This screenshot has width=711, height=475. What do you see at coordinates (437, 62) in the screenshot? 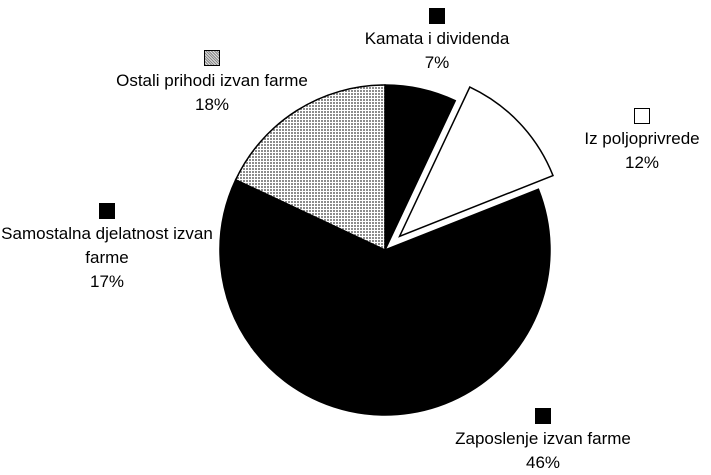
I see `value-label: 7%` at bounding box center [437, 62].